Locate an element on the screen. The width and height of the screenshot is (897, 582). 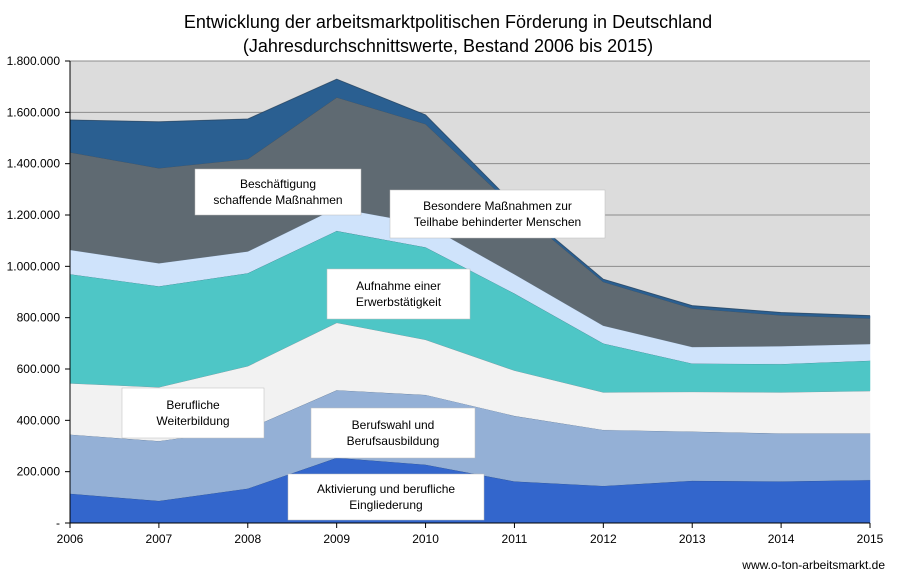
x-tick-label: 2010 is located at coordinates (425, 539).